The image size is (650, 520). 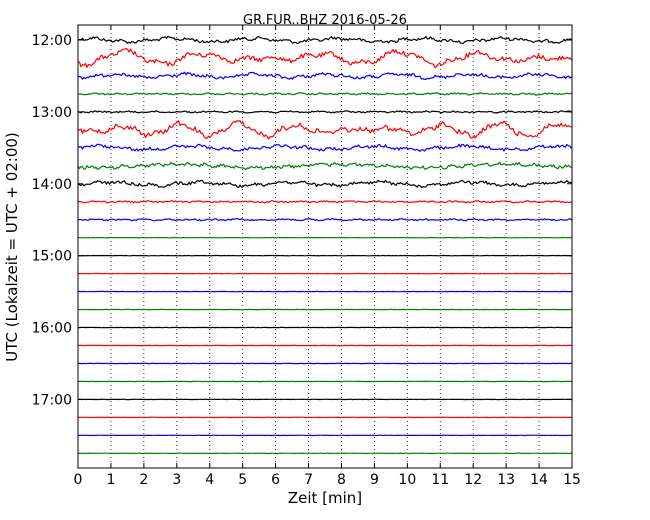 What do you see at coordinates (110, 480) in the screenshot?
I see `x-tick-label: 1` at bounding box center [110, 480].